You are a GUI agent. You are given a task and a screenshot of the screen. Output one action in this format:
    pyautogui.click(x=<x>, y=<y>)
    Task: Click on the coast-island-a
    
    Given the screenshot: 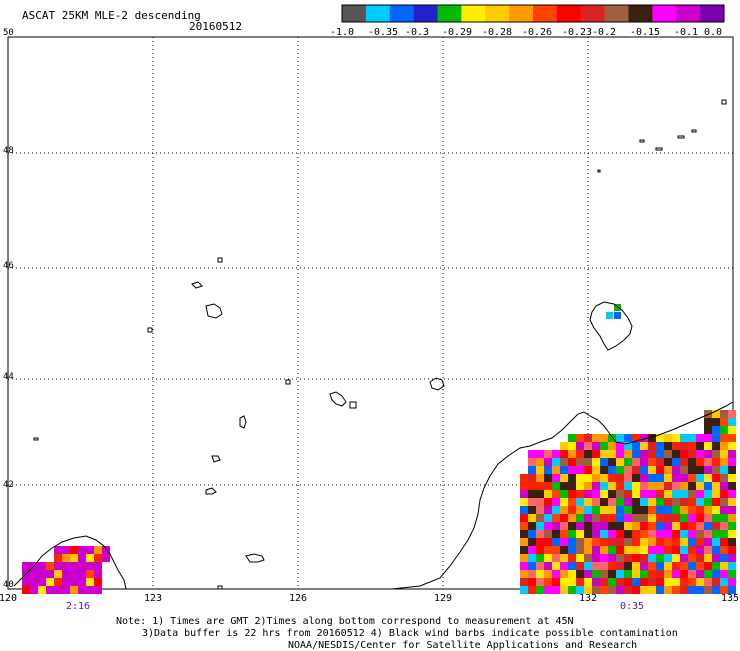 What is the action you would take?
    pyautogui.click(x=214, y=311)
    